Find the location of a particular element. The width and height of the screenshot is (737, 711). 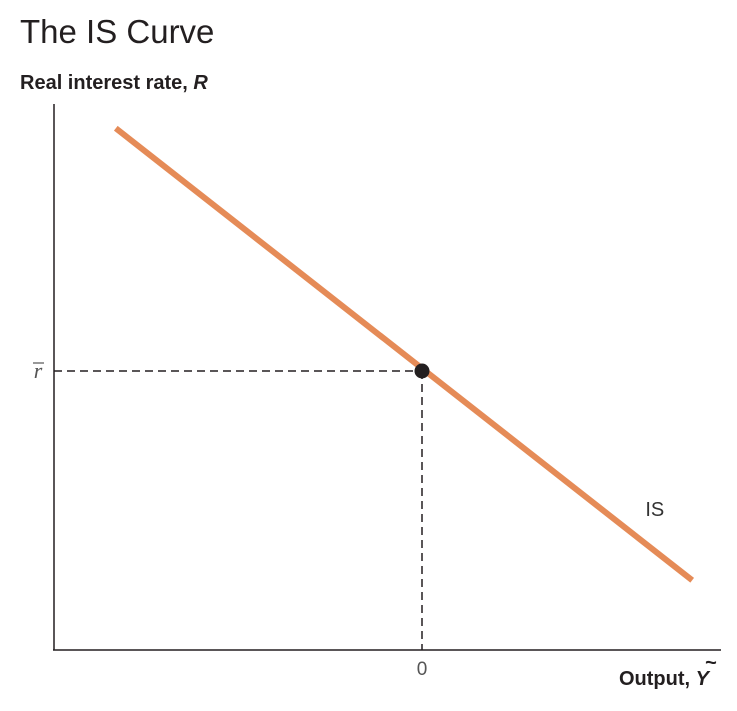

x-axis-title: Output, Y is located at coordinates (665, 679).